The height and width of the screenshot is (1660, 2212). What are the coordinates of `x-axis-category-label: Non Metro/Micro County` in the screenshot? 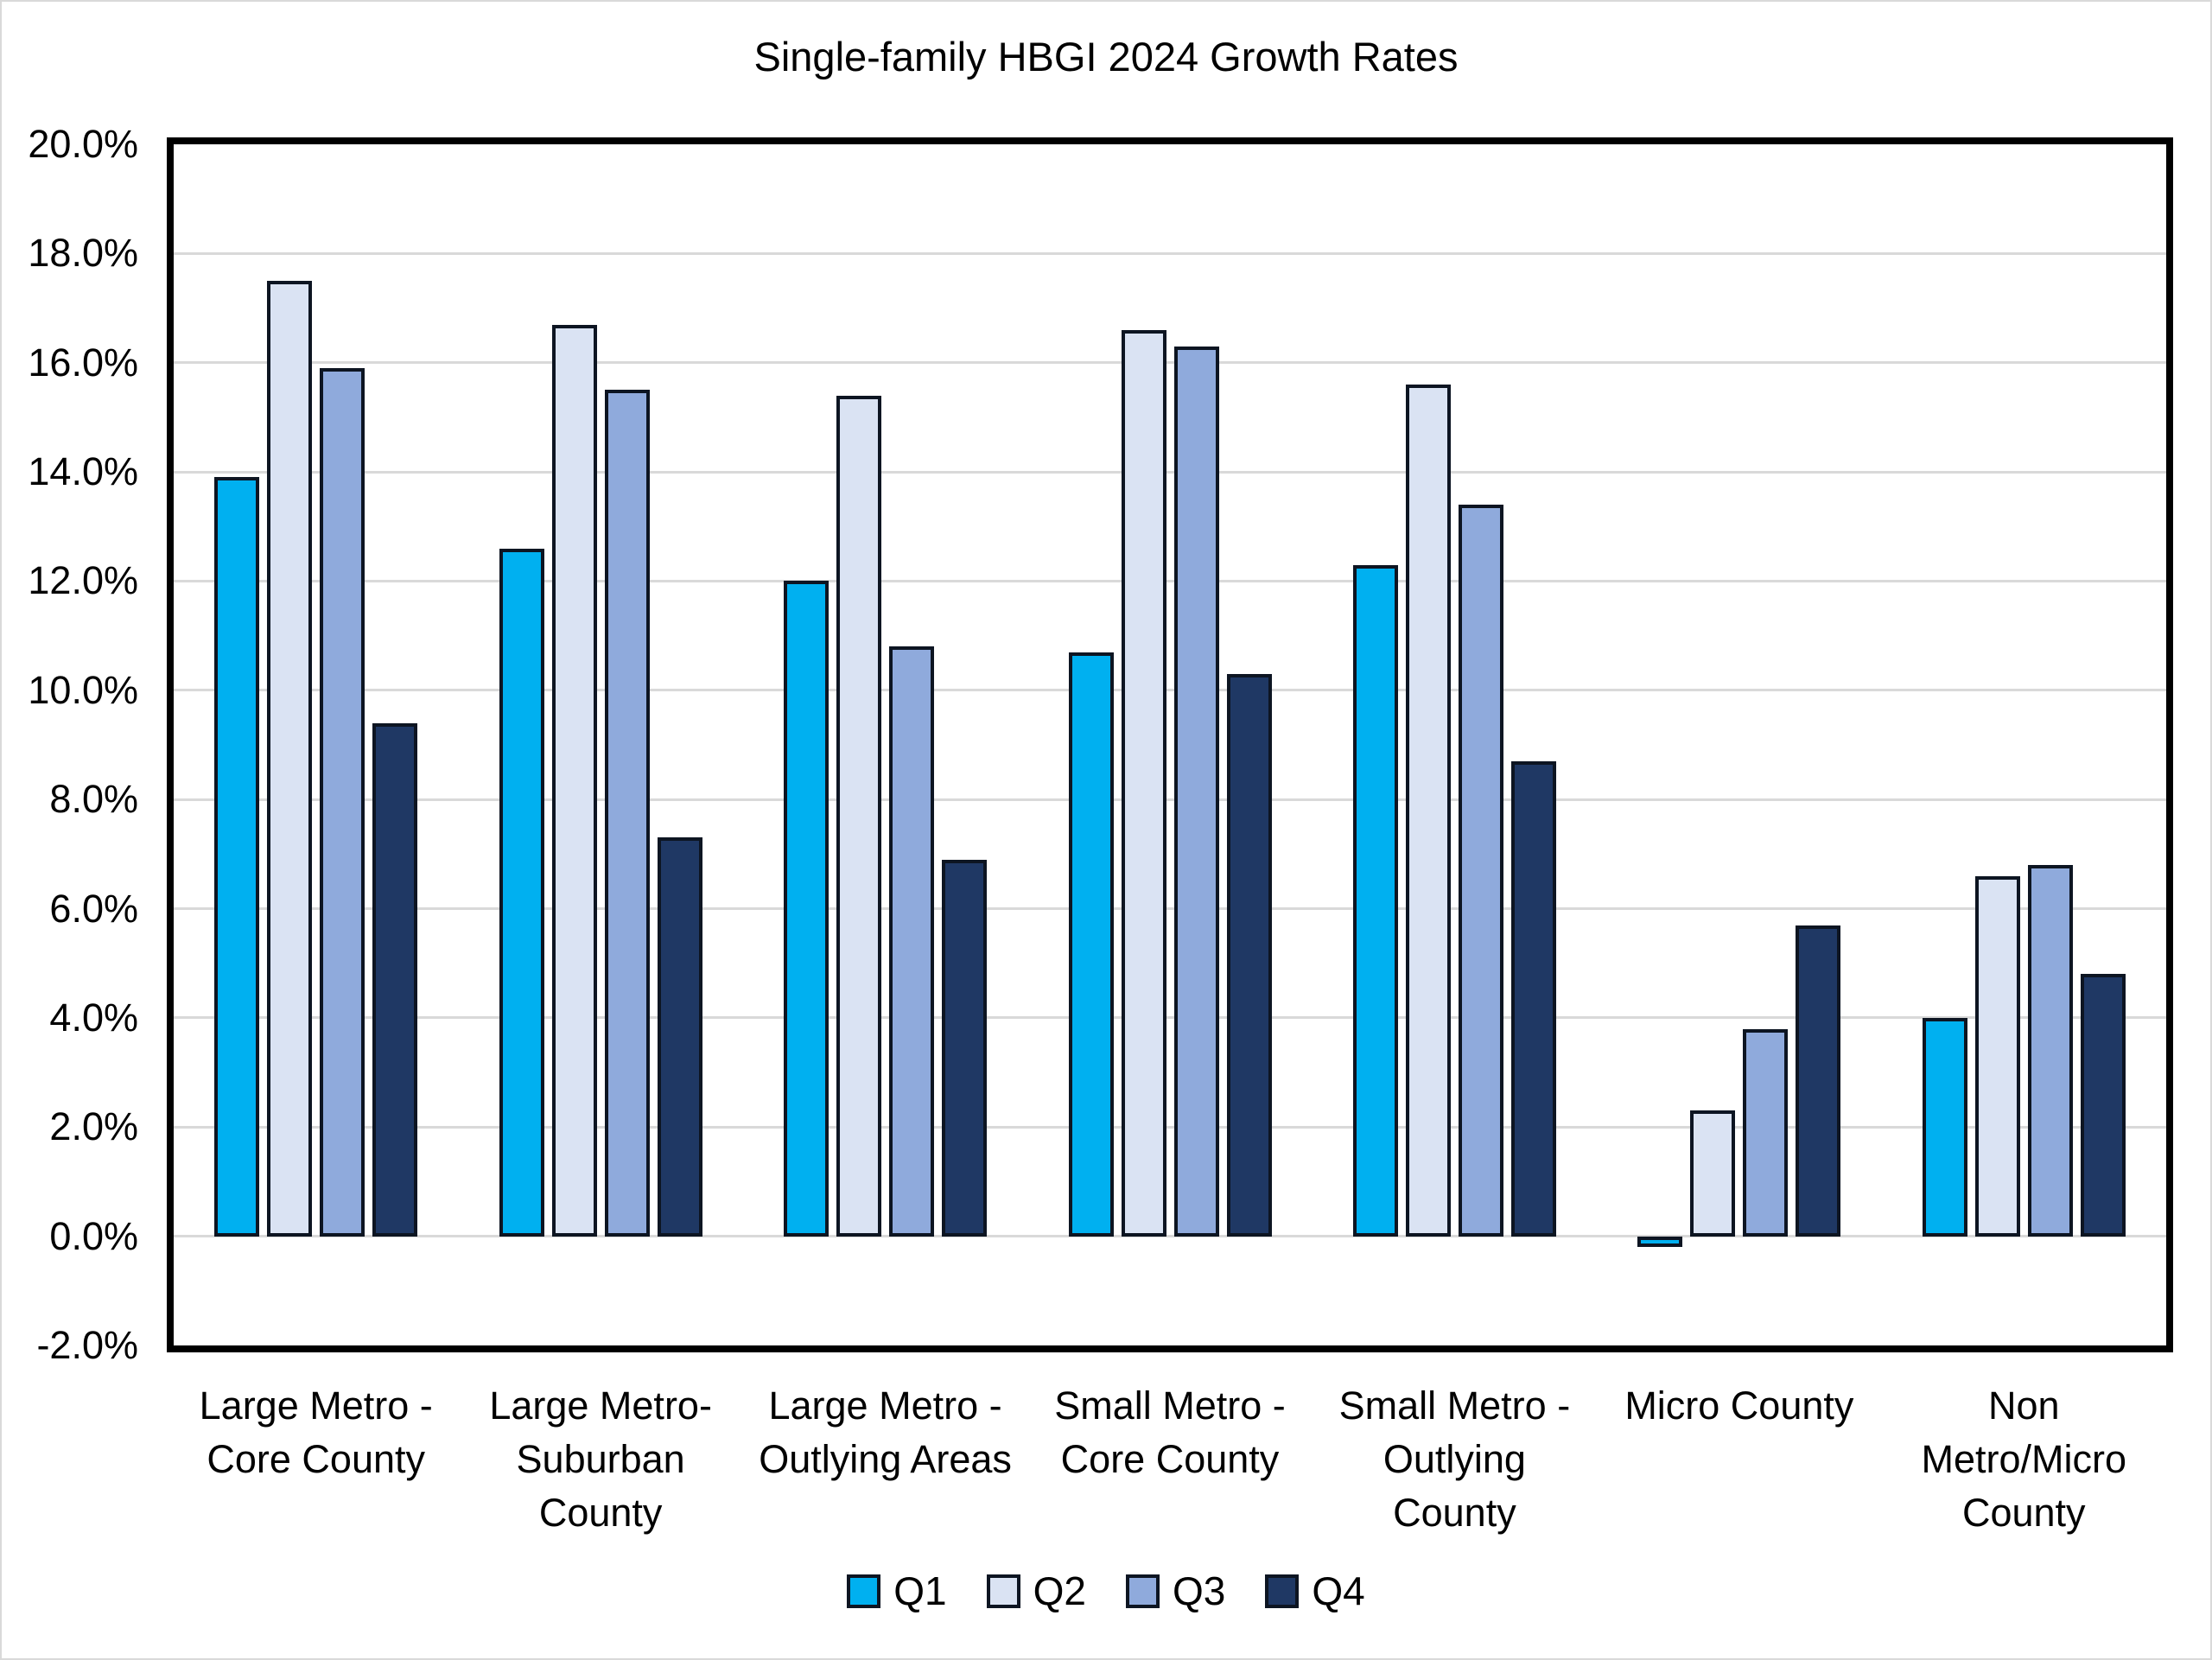 It's located at (2024, 1459).